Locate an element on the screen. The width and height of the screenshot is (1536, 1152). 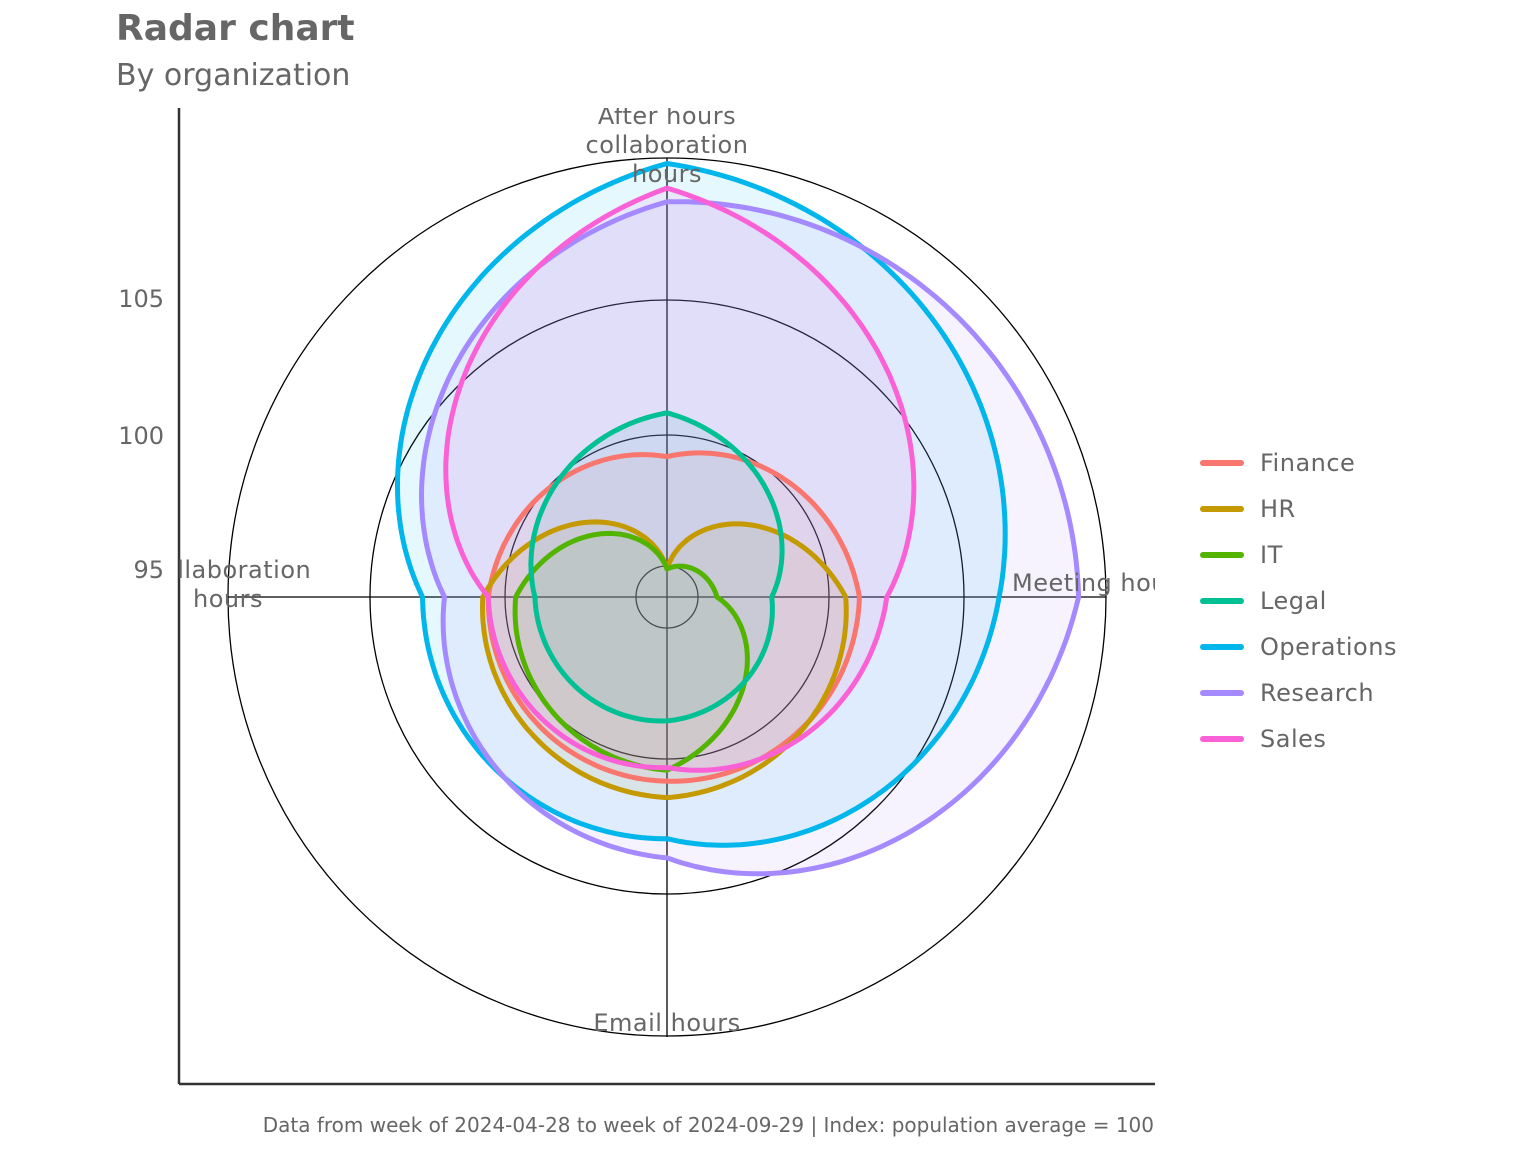
axis-label: After hours collaboration hours is located at coordinates (667, 145).